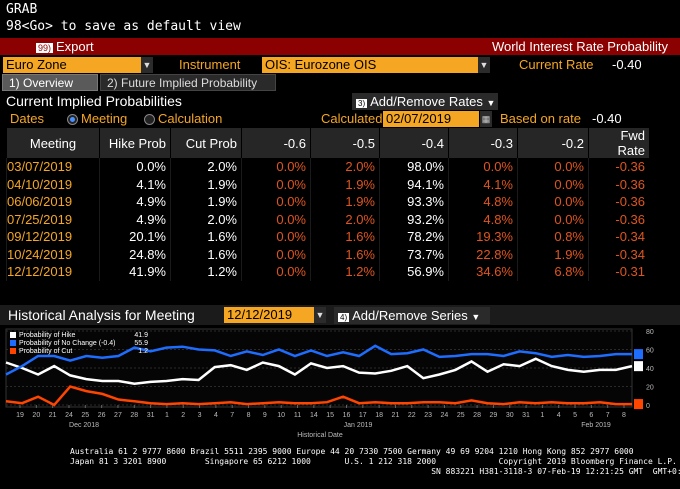 Image resolution: width=680 pixels, height=489 pixels. What do you see at coordinates (428, 415) in the screenshot?
I see `x-tick-label: 23` at bounding box center [428, 415].